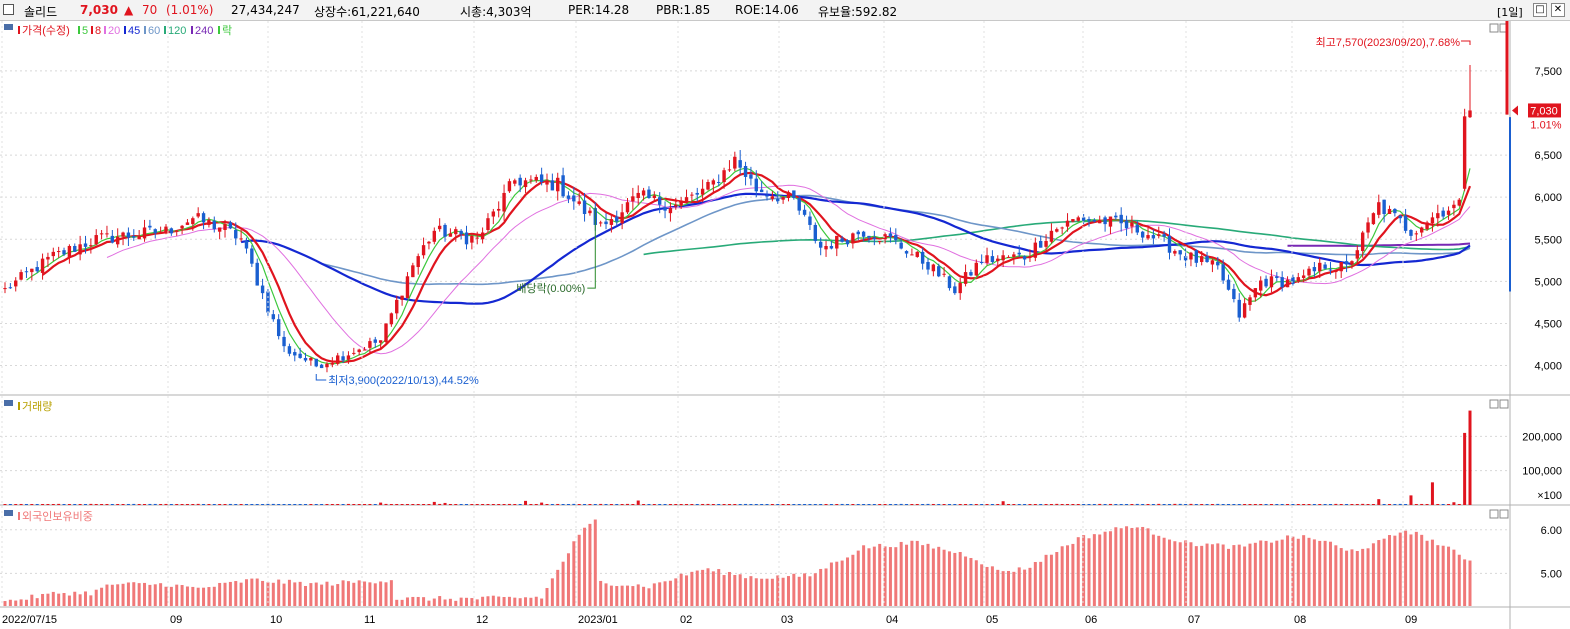  What do you see at coordinates (1510, 12) in the screenshot?
I see `period-selector: [1일]` at bounding box center [1510, 12].